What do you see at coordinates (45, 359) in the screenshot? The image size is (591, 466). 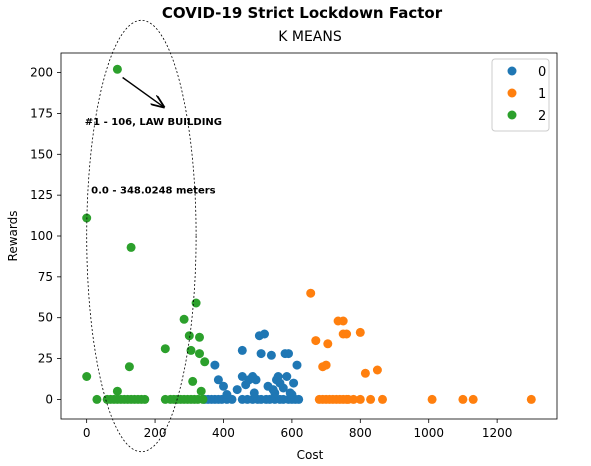 I see `y-tick-label: 25` at bounding box center [45, 359].